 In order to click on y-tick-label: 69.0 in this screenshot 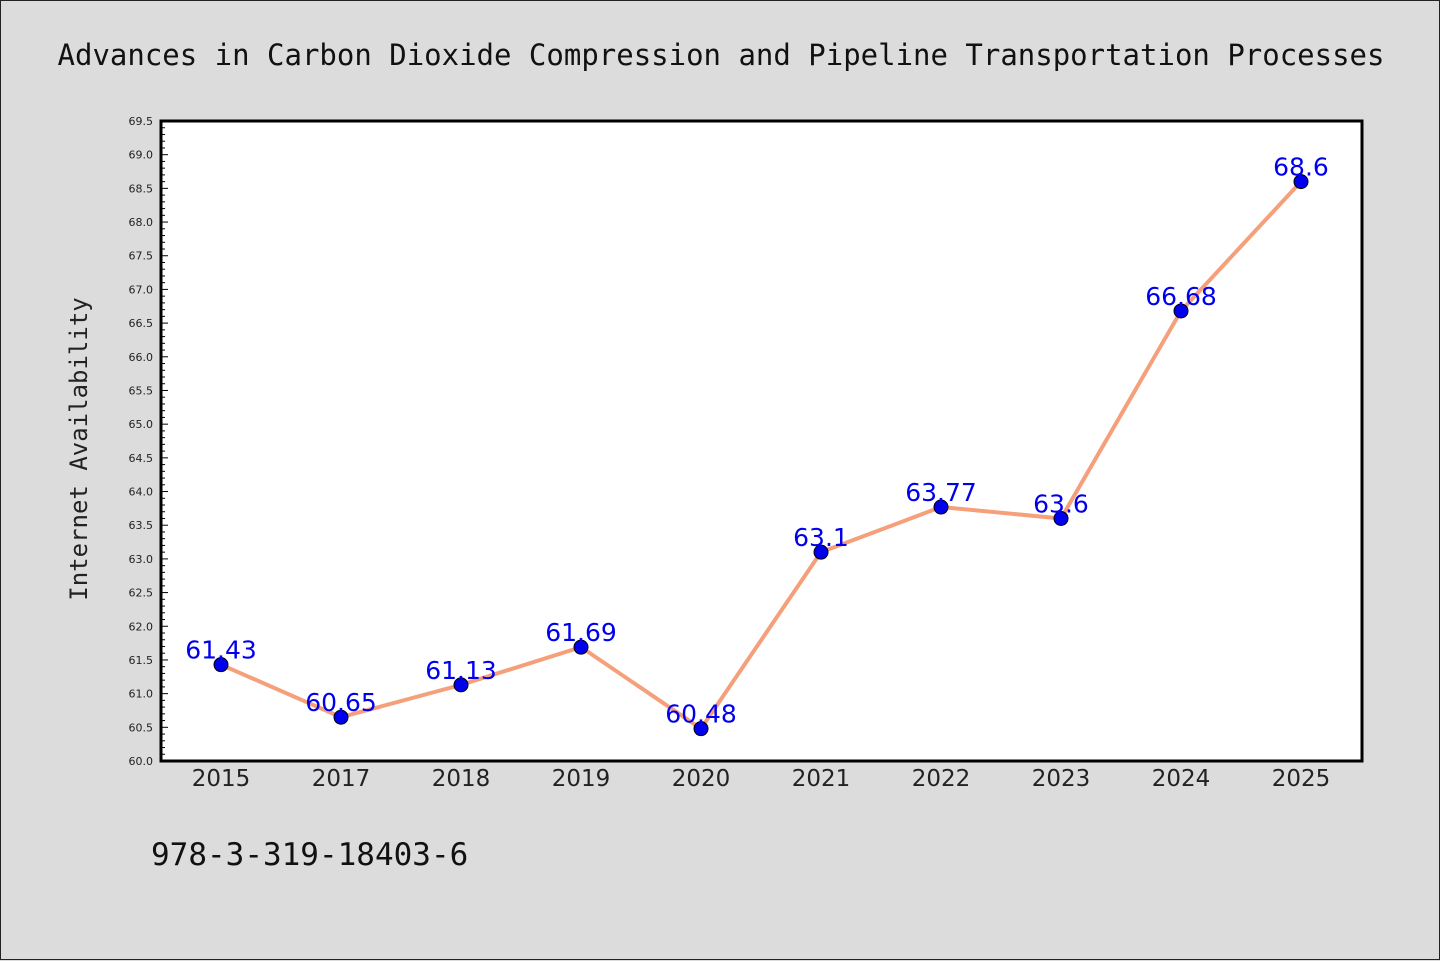, I will do `click(141, 155)`.